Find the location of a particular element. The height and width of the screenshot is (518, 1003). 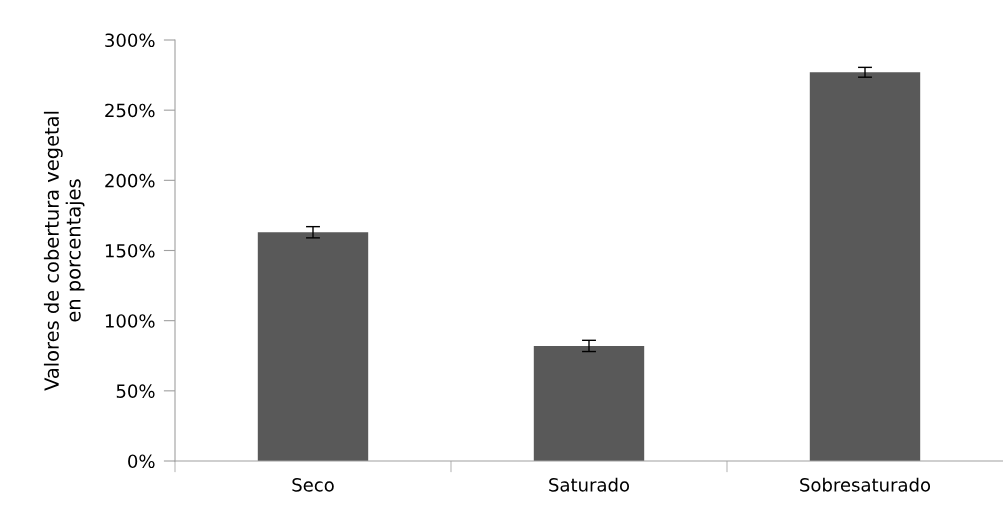

x-tick-label: Sobresaturado is located at coordinates (865, 484).